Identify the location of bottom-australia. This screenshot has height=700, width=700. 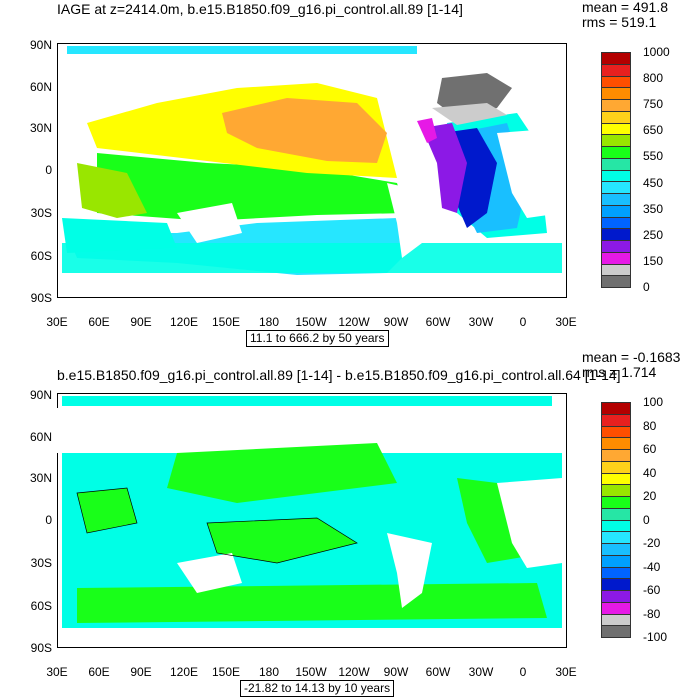
(209, 573).